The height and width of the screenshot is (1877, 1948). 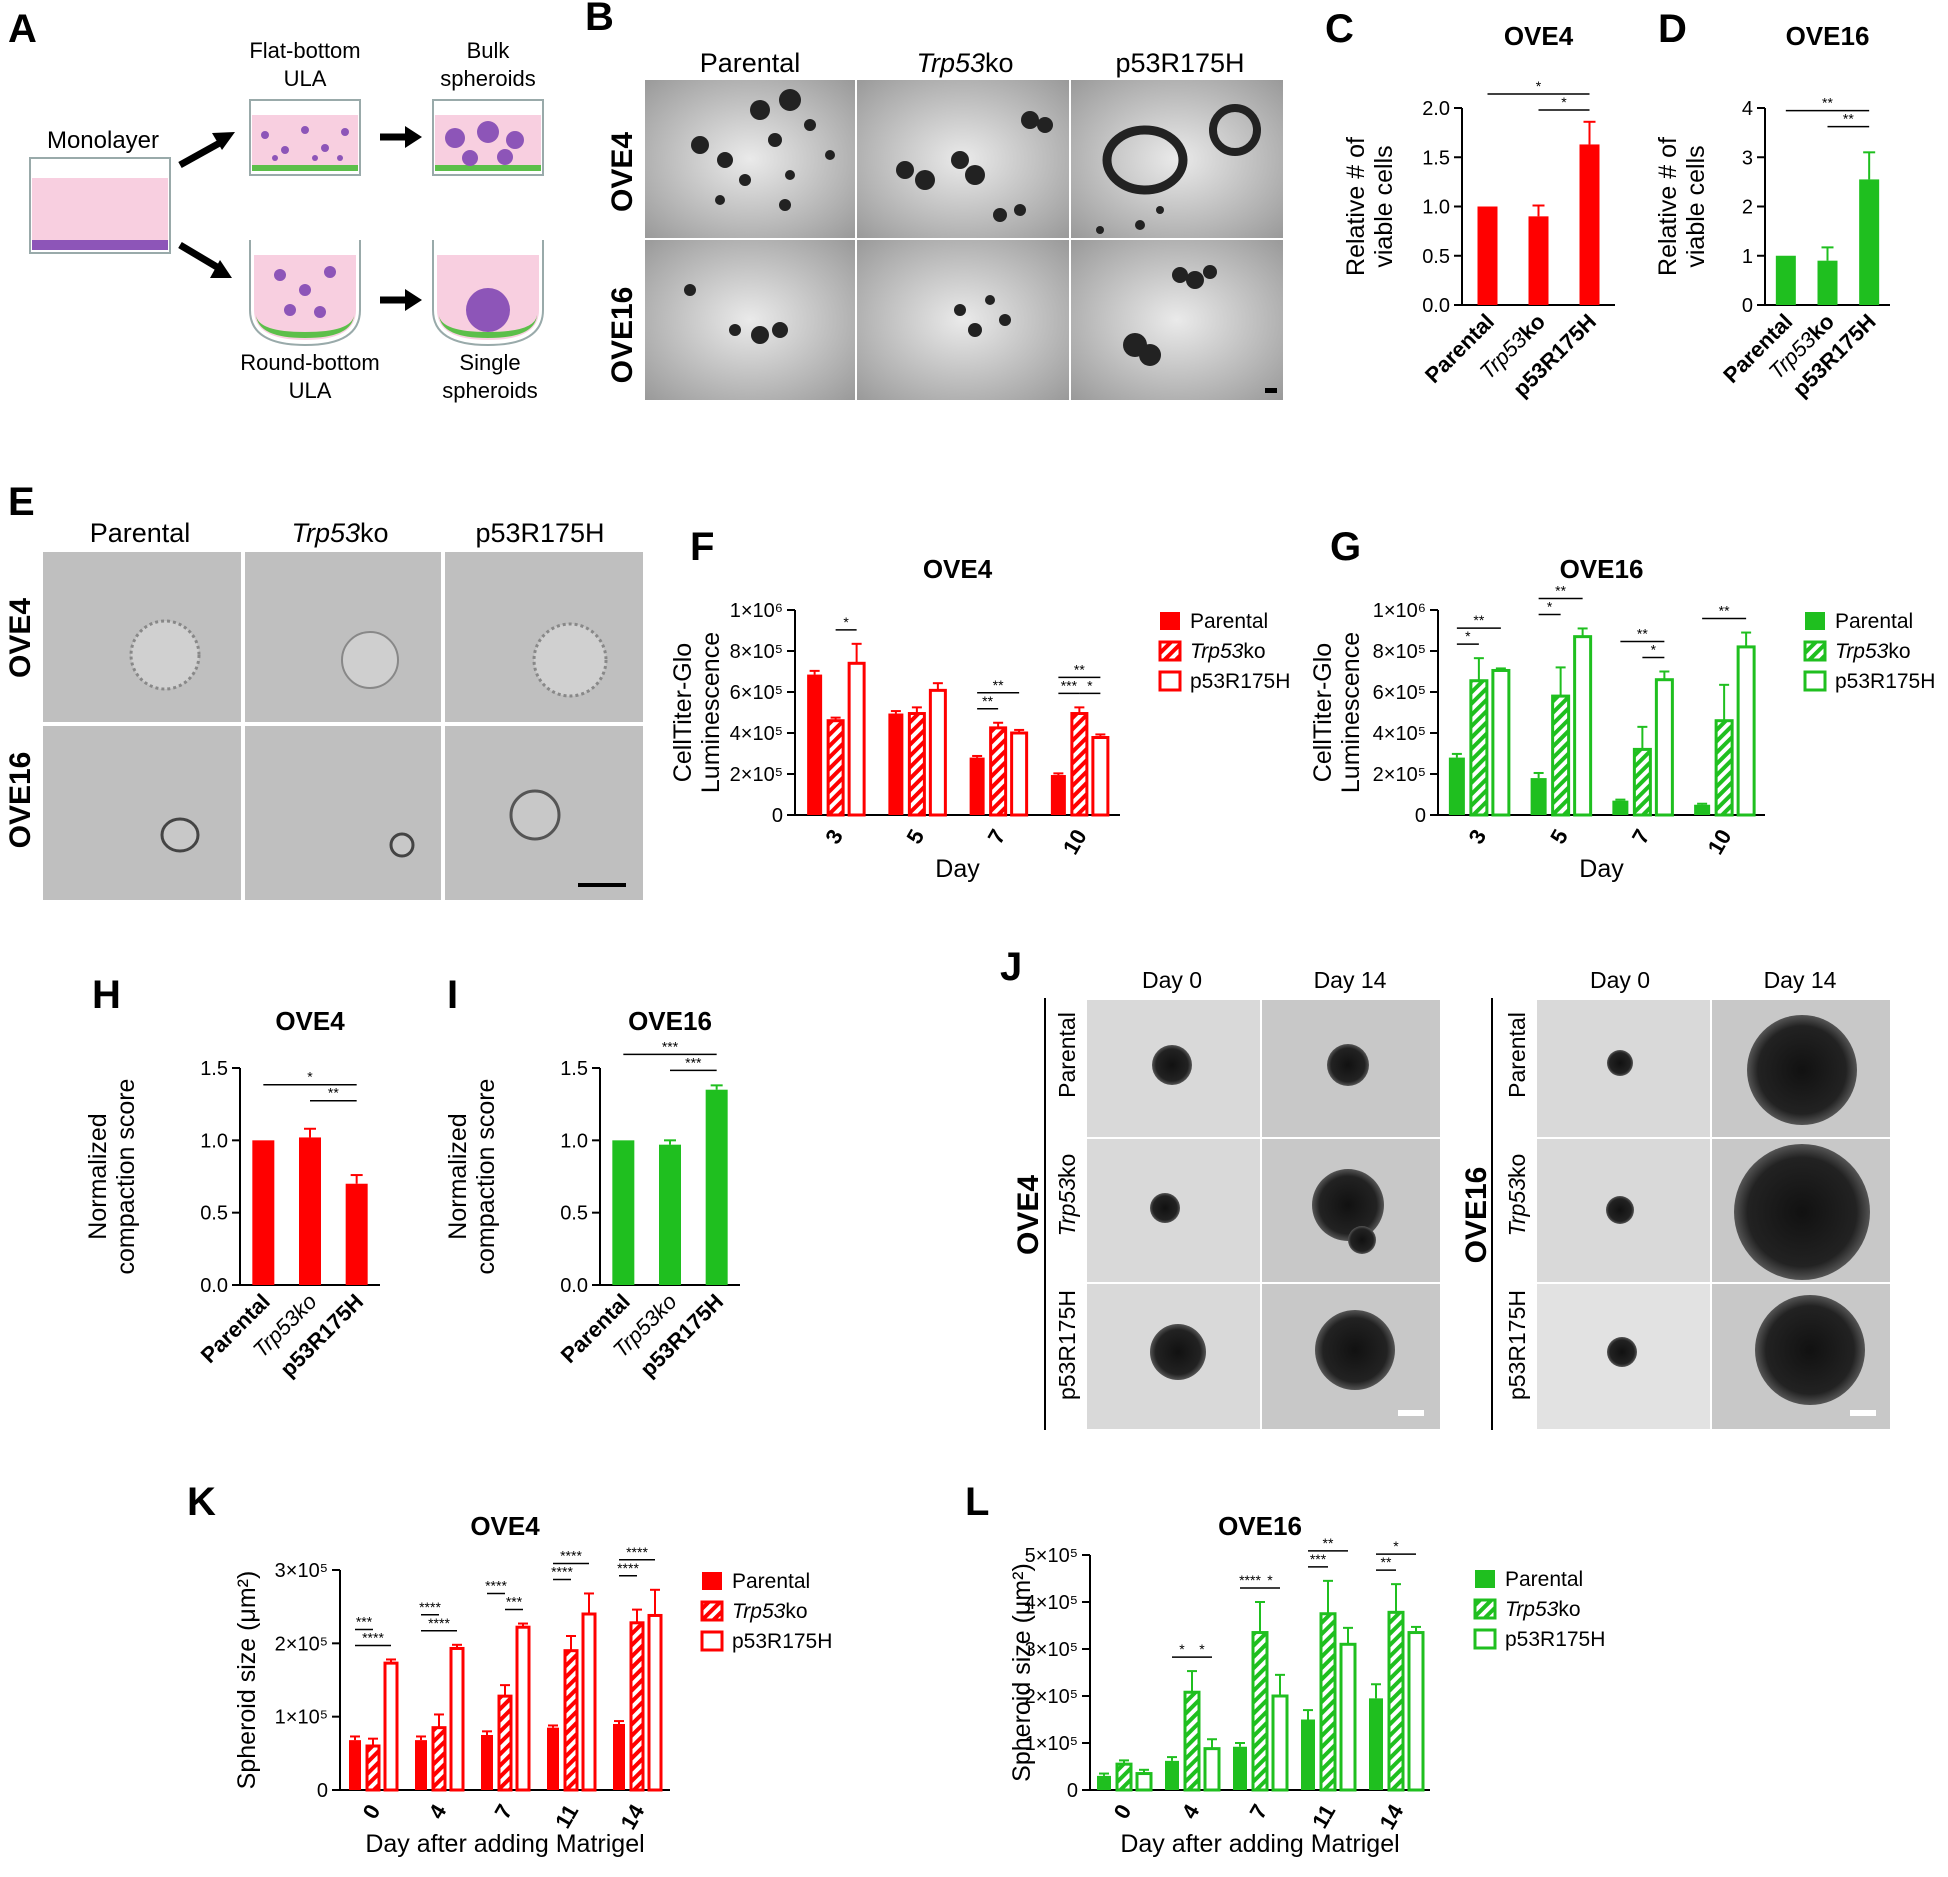 I want to click on panel-e-col-trp53ko-italic: Trp53, so click(x=325, y=533).